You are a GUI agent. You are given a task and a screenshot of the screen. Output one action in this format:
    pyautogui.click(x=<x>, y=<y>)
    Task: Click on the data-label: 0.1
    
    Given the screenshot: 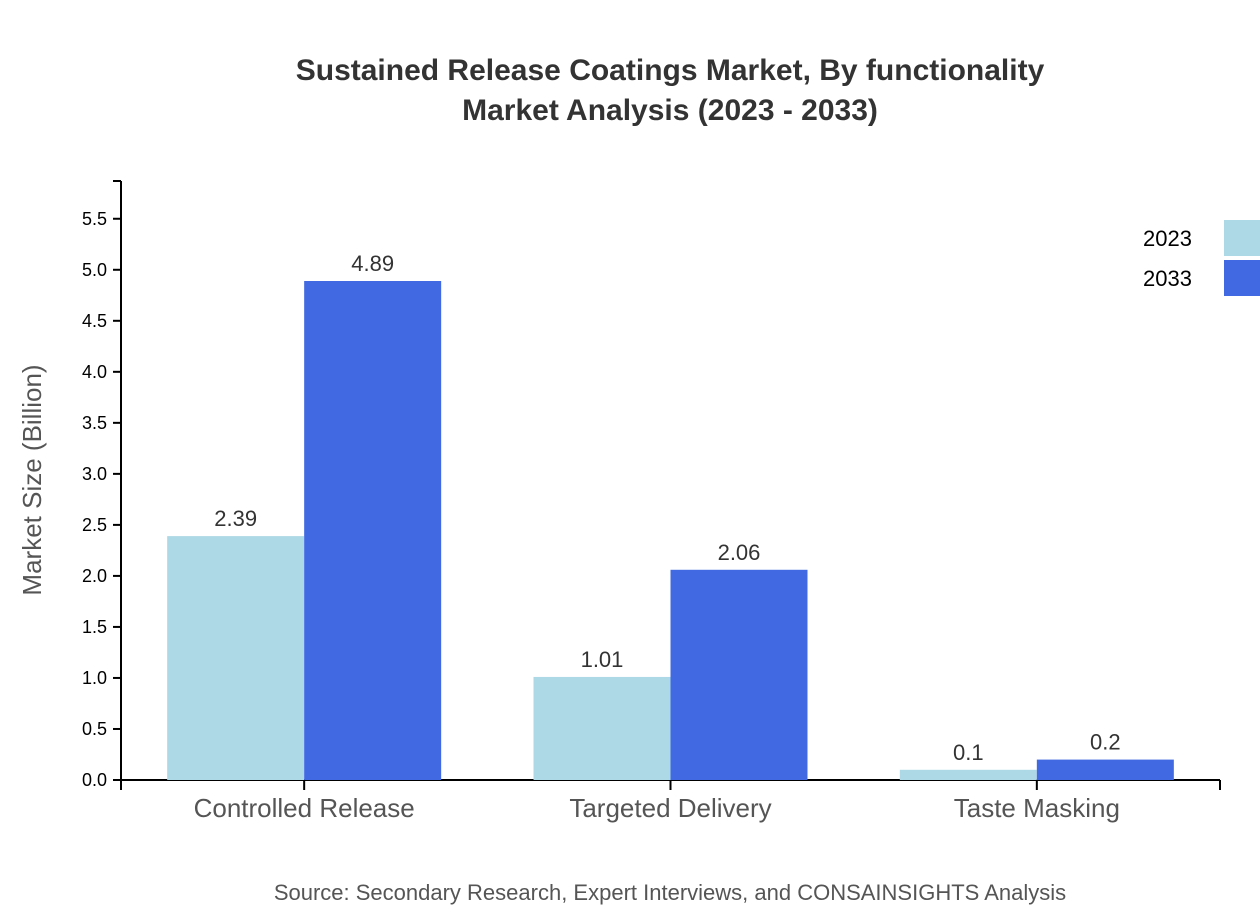 What is the action you would take?
    pyautogui.click(x=968, y=752)
    